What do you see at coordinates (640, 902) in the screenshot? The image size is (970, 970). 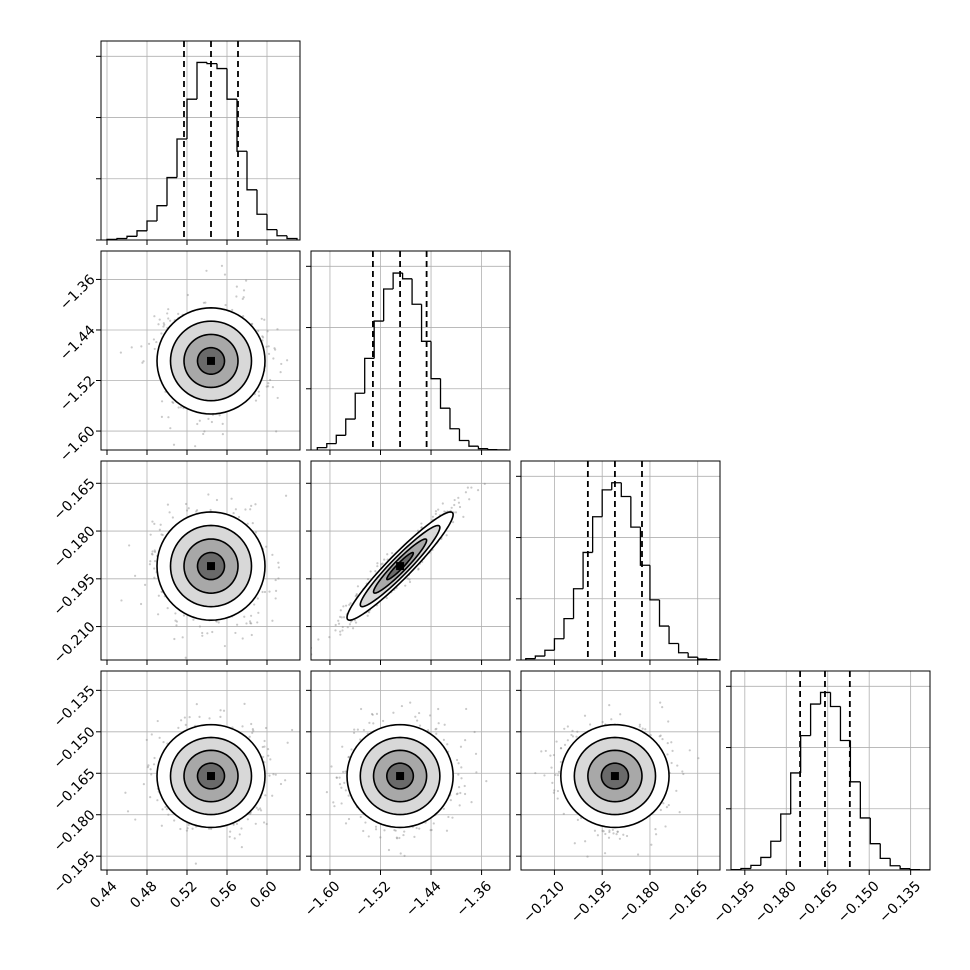 I see `x-tick-label: −0.180` at bounding box center [640, 902].